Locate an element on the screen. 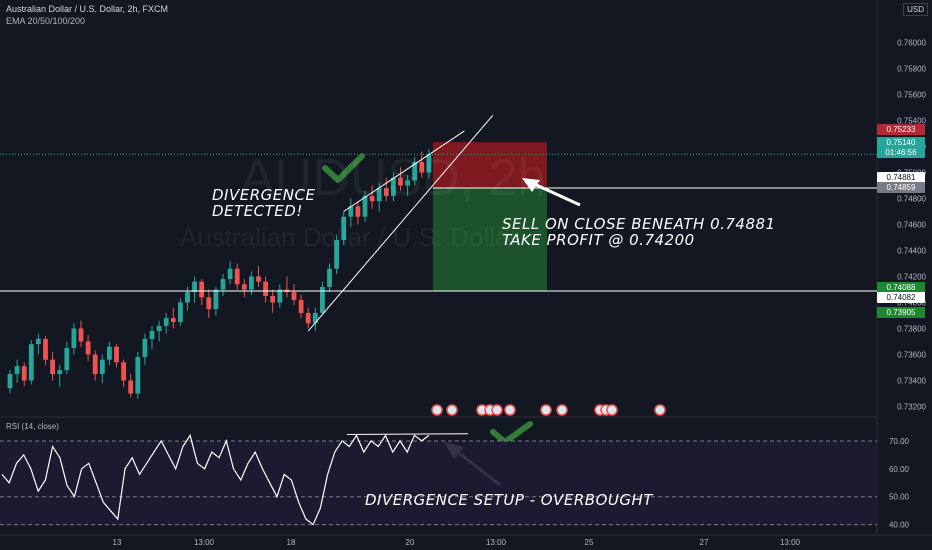 Image resolution: width=932 pixels, height=550 pixels. divergence-label-line1: DIVERGENCE is located at coordinates (264, 195).